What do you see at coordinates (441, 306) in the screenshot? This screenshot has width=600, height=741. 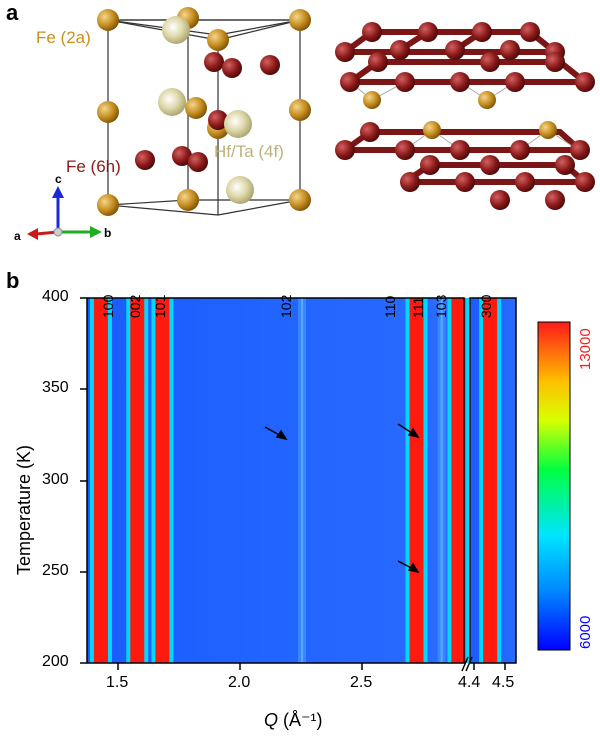 I see `peak-label-103: 103` at bounding box center [441, 306].